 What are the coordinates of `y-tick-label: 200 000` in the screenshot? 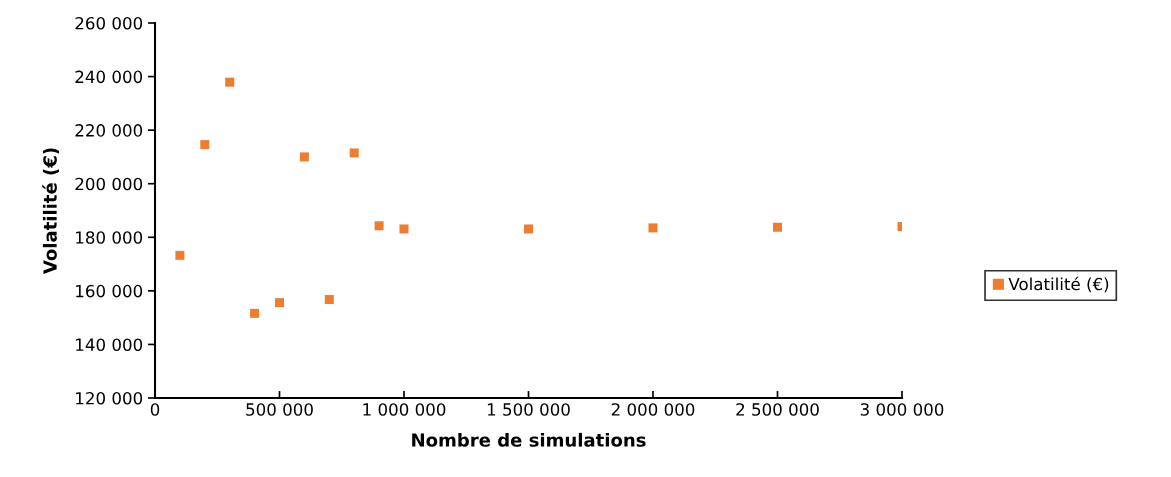 It's located at (109, 184).